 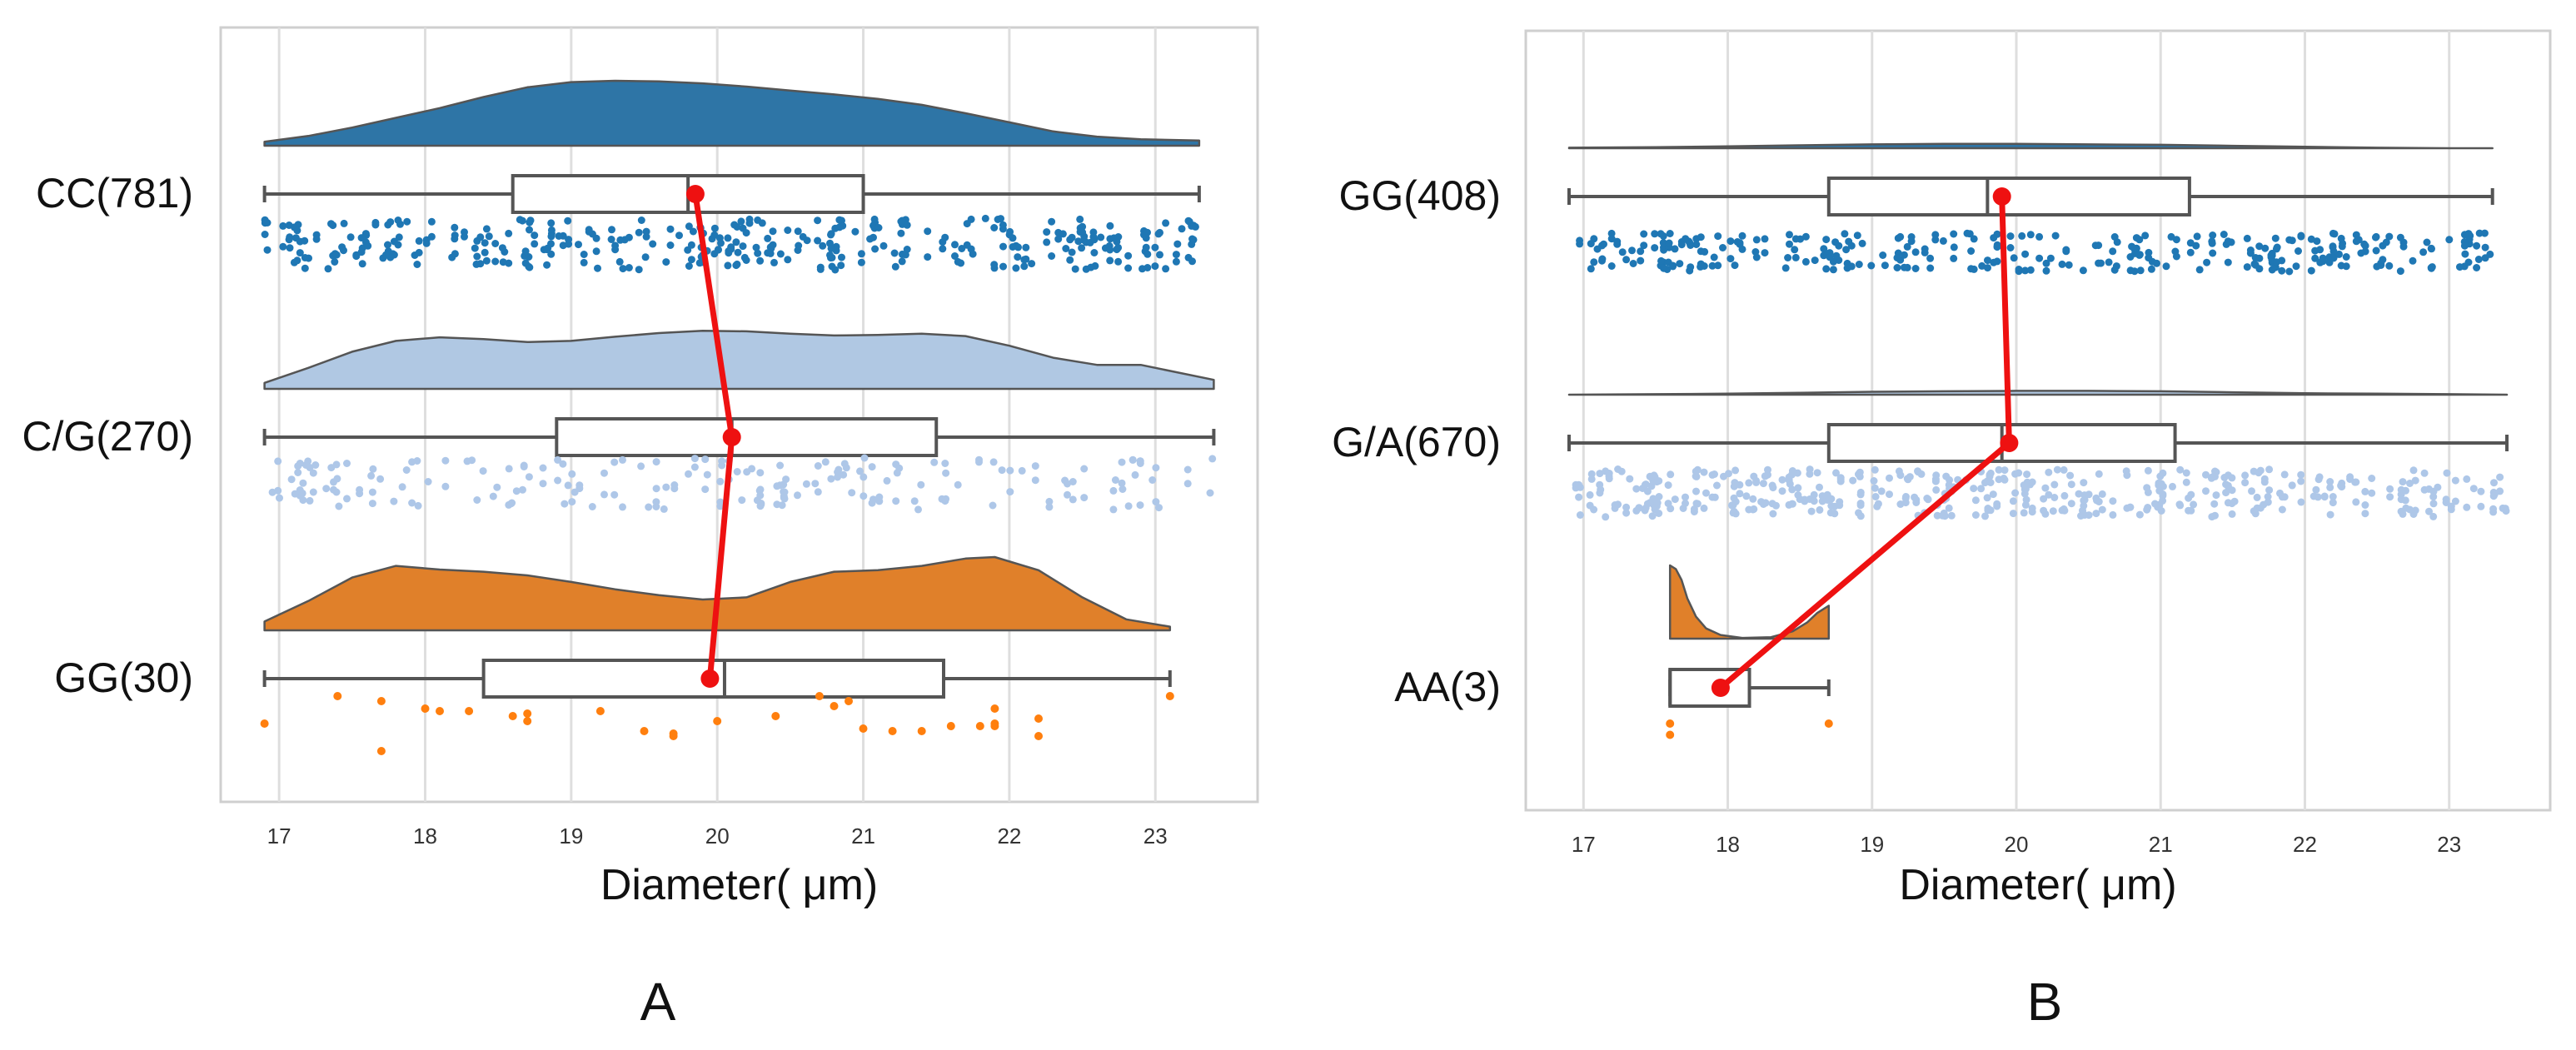 I want to click on rain-points, so click(x=730, y=244).